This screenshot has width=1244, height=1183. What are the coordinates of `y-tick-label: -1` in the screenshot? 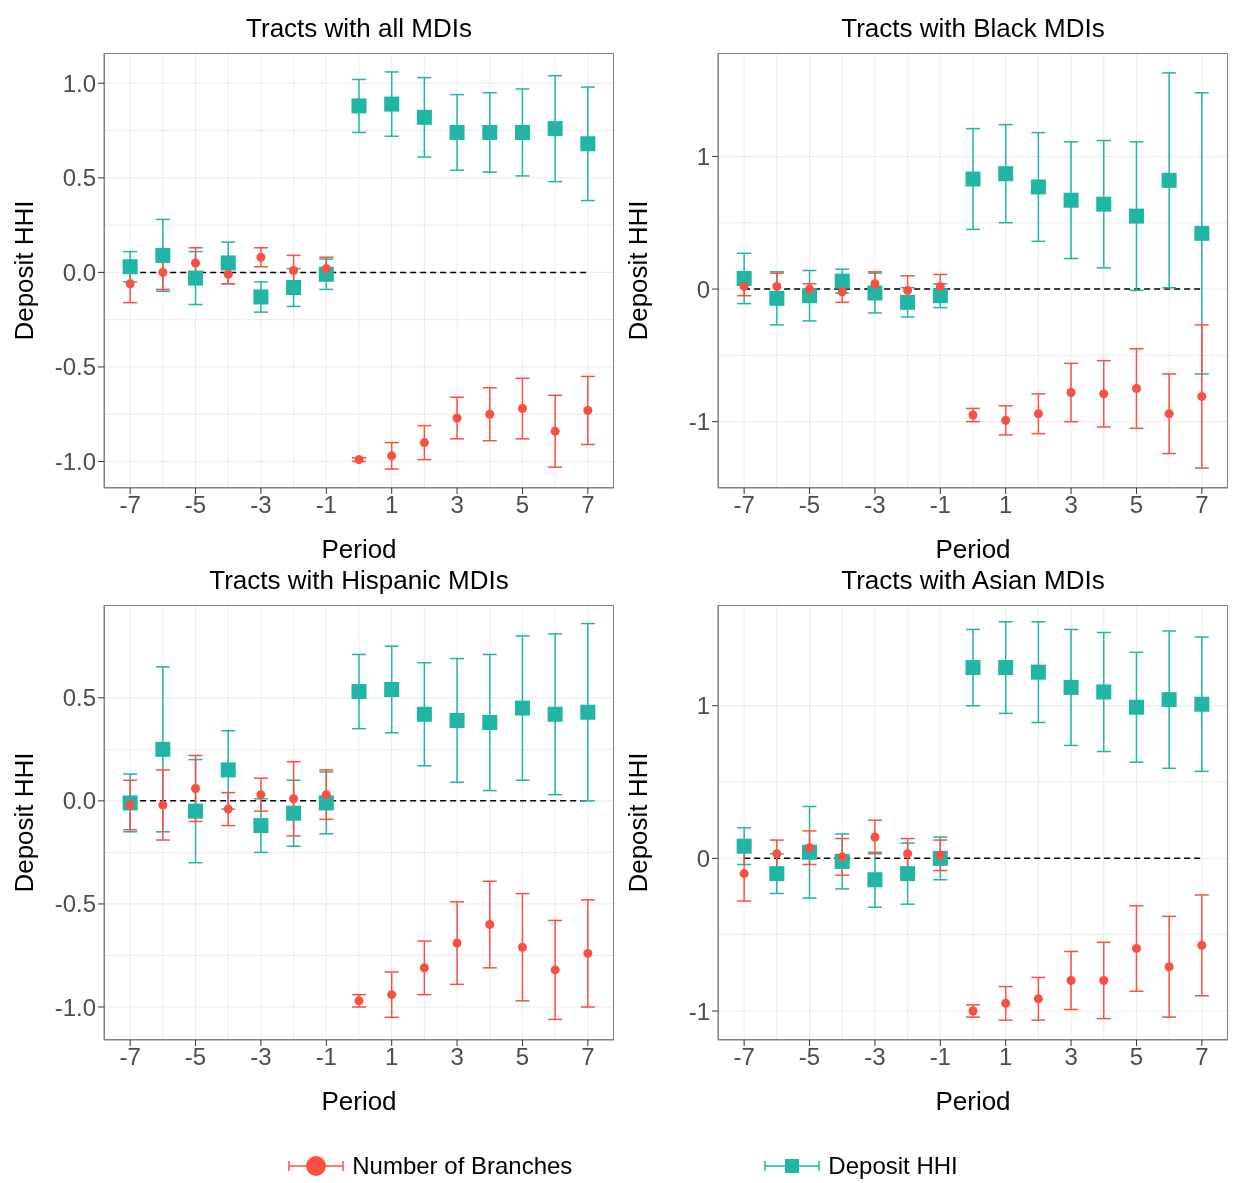 It's located at (699, 1011).